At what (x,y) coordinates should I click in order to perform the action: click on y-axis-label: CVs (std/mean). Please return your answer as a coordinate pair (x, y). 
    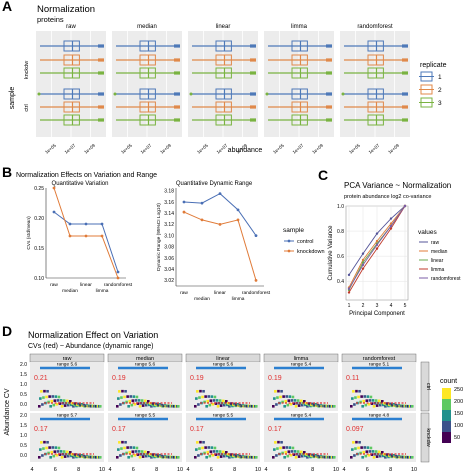
    Looking at the image, I should click on (29, 233).